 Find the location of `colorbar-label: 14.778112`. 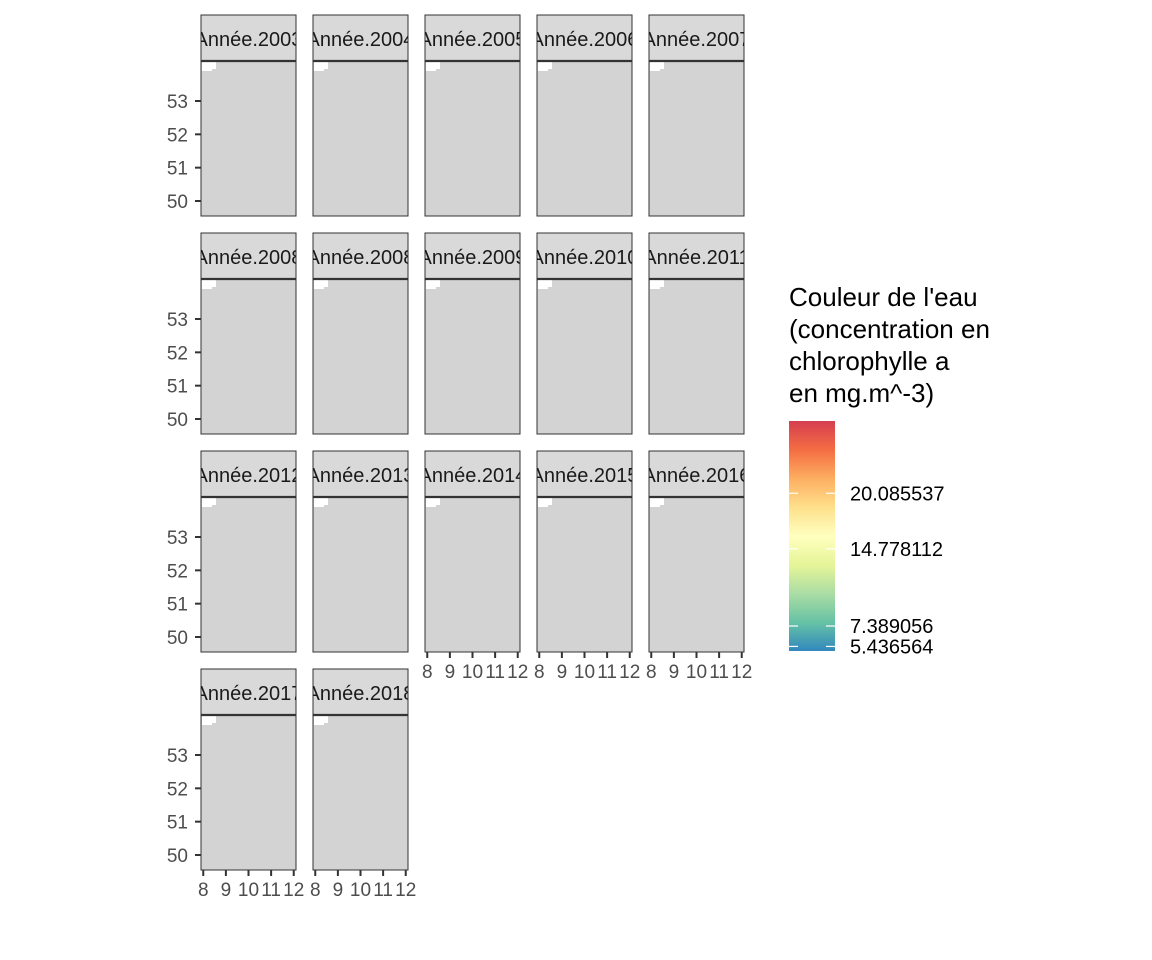

colorbar-label: 14.778112 is located at coordinates (896, 550).